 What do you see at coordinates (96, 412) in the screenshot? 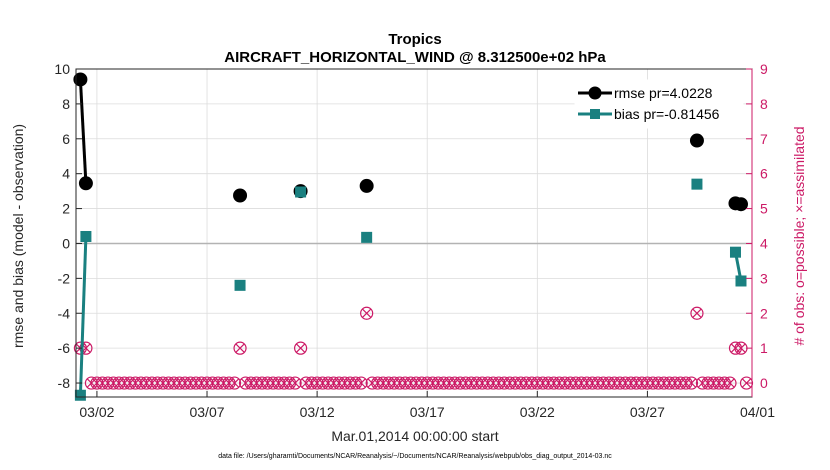
I see `x-tick-label: 03/02` at bounding box center [96, 412].